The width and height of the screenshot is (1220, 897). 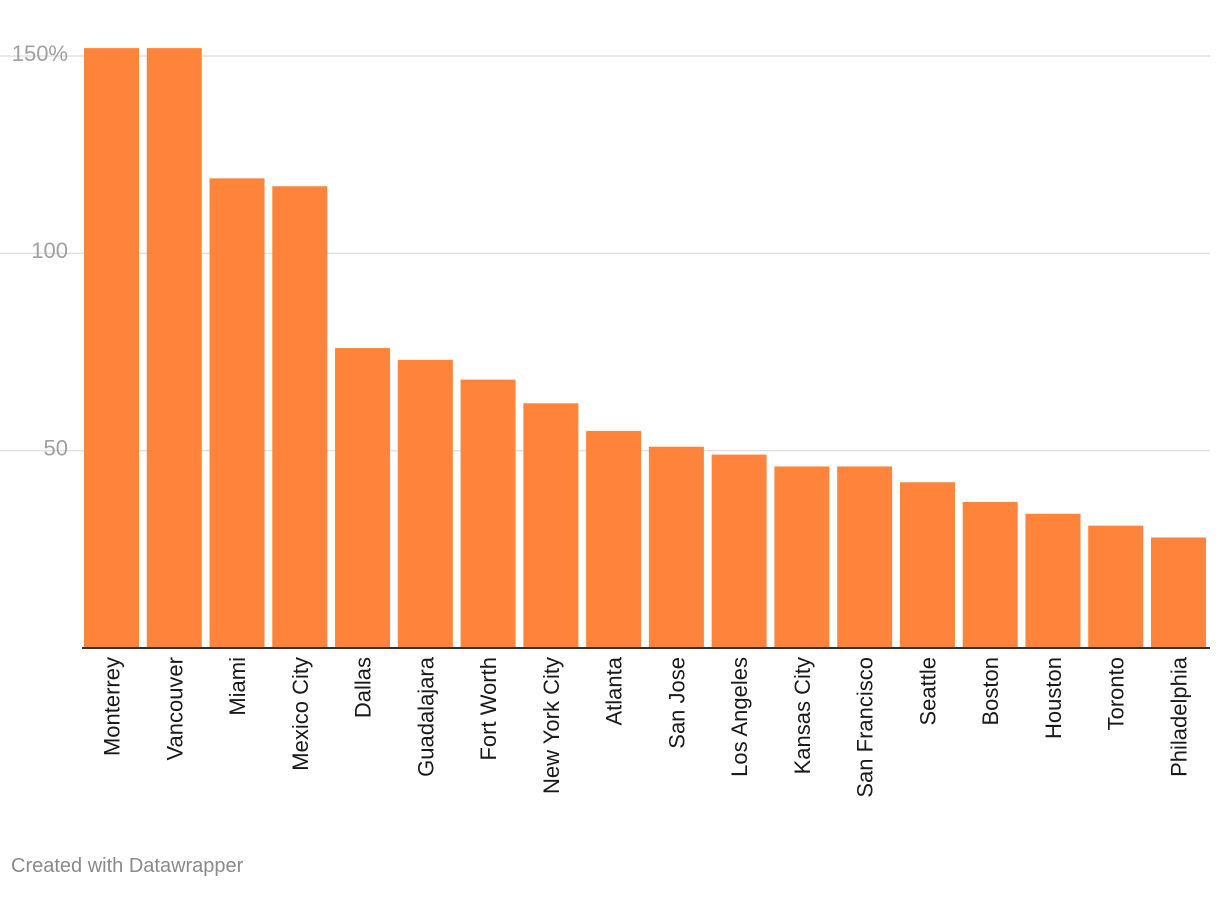 What do you see at coordinates (363, 687) in the screenshot?
I see `x-tick-label: Dallas` at bounding box center [363, 687].